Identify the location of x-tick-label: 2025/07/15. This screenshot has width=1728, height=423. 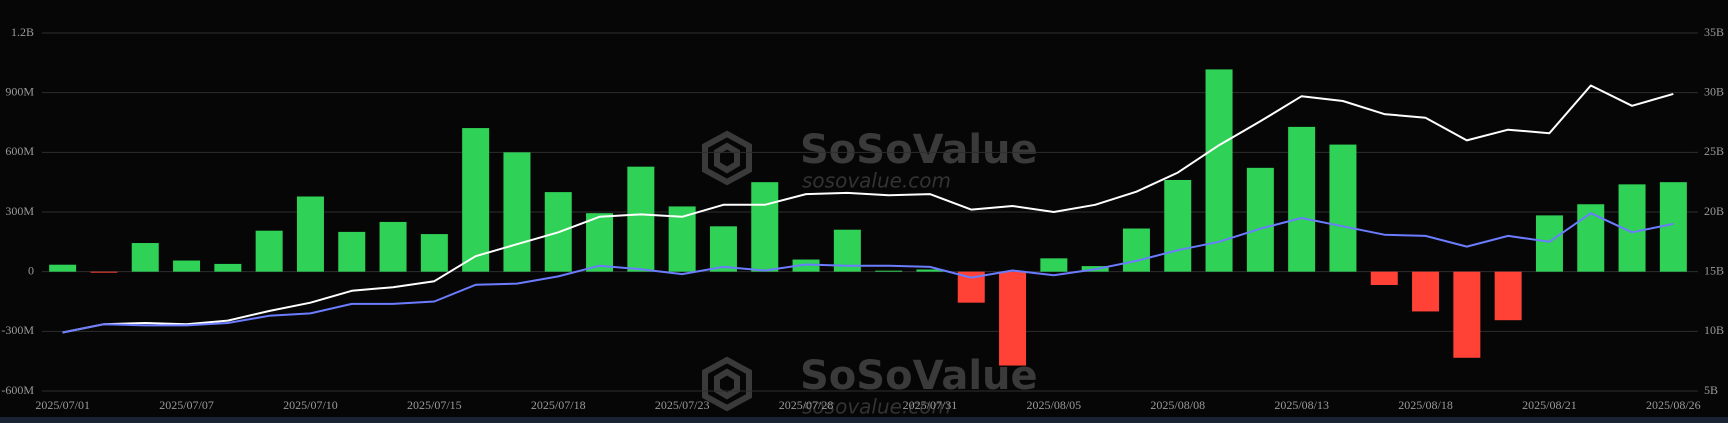
(434, 405).